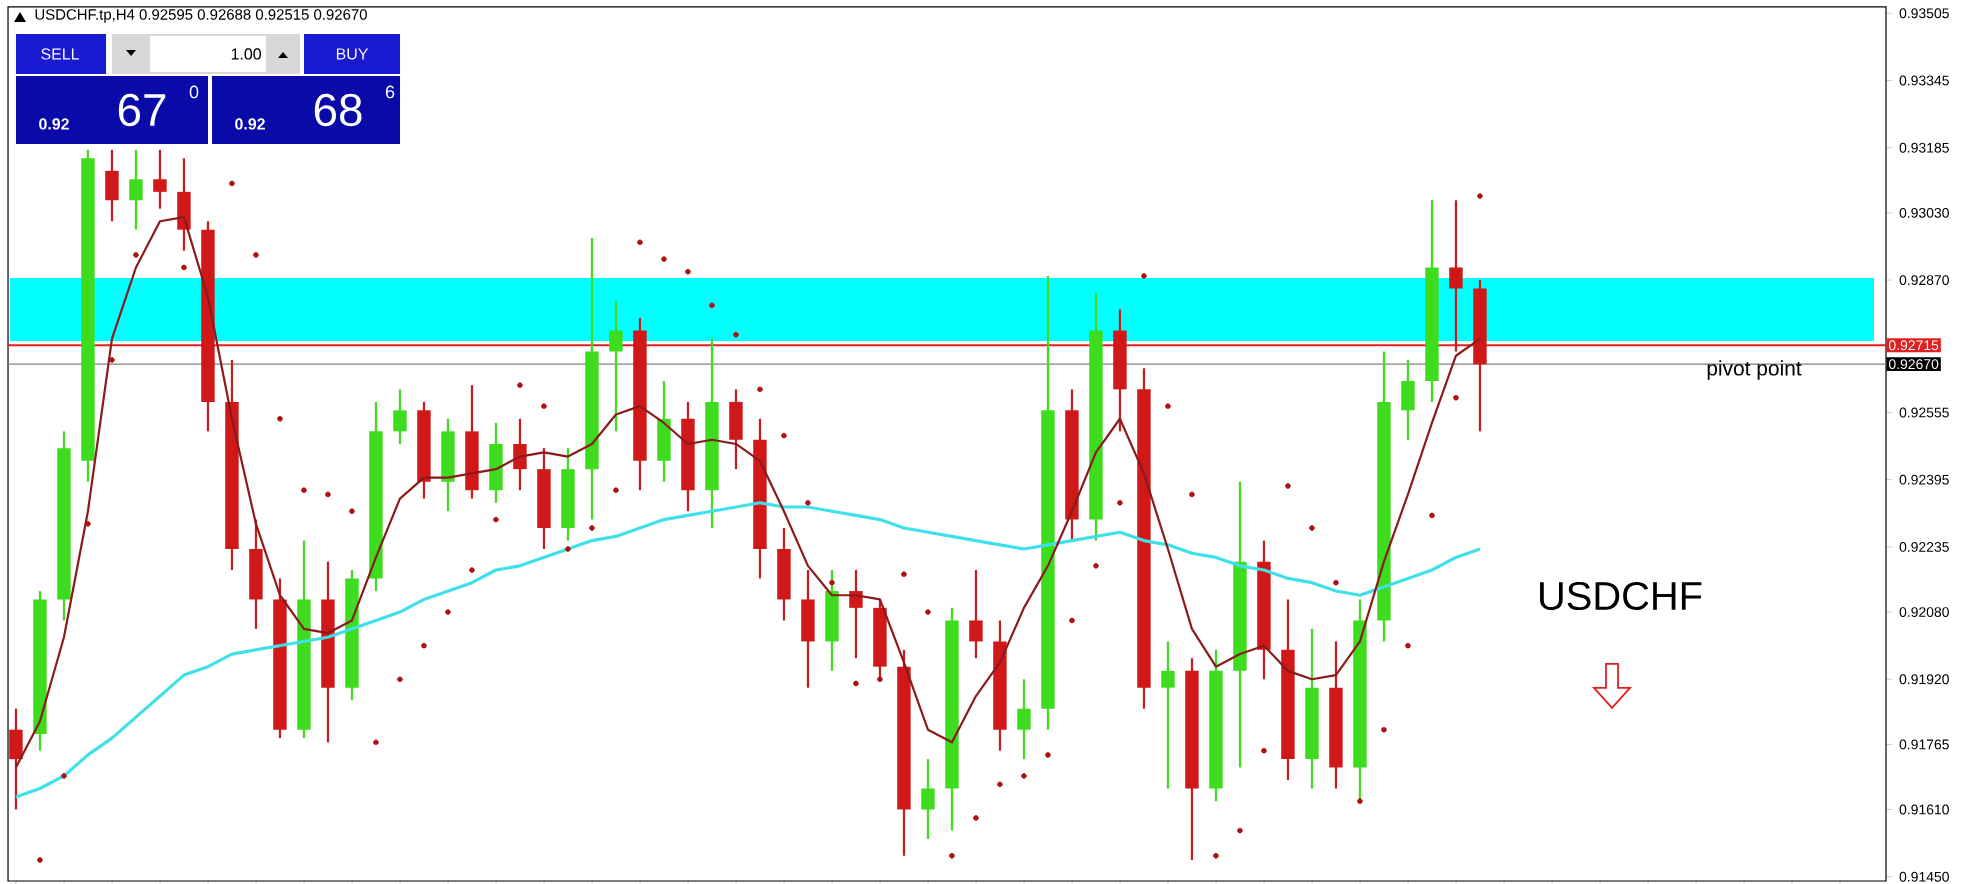  Describe the element at coordinates (338, 110) in the screenshot. I see `annotation: 68` at that location.